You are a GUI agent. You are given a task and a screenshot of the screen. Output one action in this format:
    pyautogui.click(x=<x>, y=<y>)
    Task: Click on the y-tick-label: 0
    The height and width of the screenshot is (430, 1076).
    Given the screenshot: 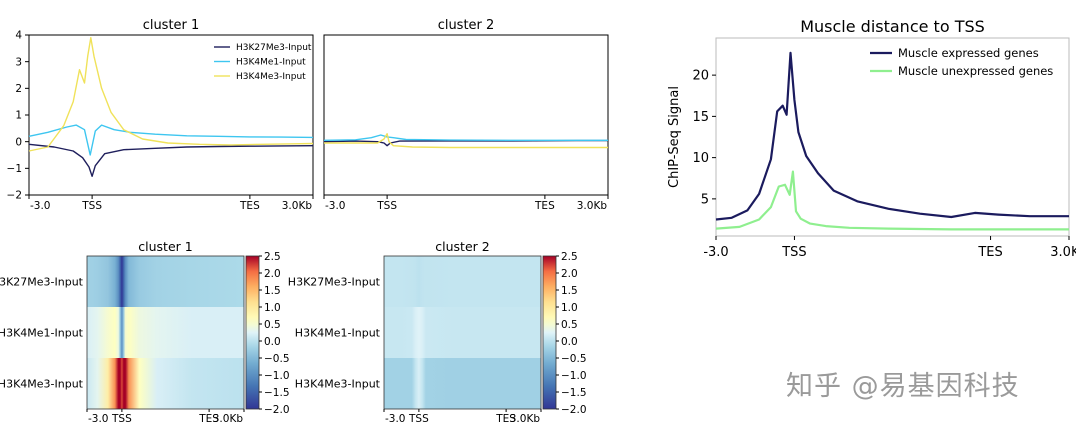 What is the action you would take?
    pyautogui.click(x=18, y=142)
    